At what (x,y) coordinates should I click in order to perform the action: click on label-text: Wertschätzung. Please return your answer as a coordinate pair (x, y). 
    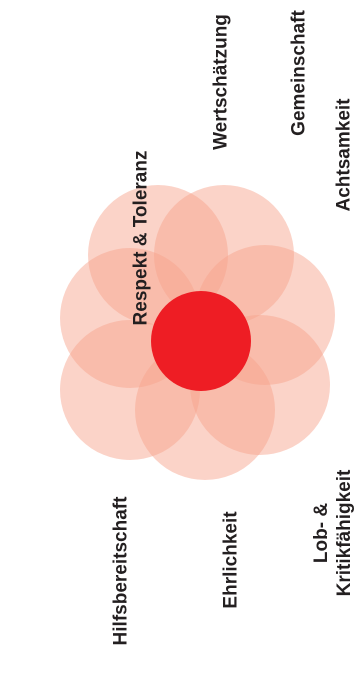
    Looking at the image, I should click on (221, 82).